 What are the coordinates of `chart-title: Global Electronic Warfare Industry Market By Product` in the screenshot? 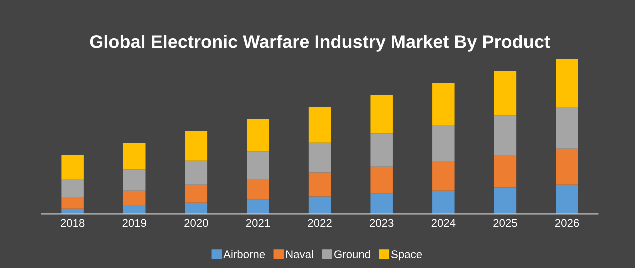 It's located at (320, 43).